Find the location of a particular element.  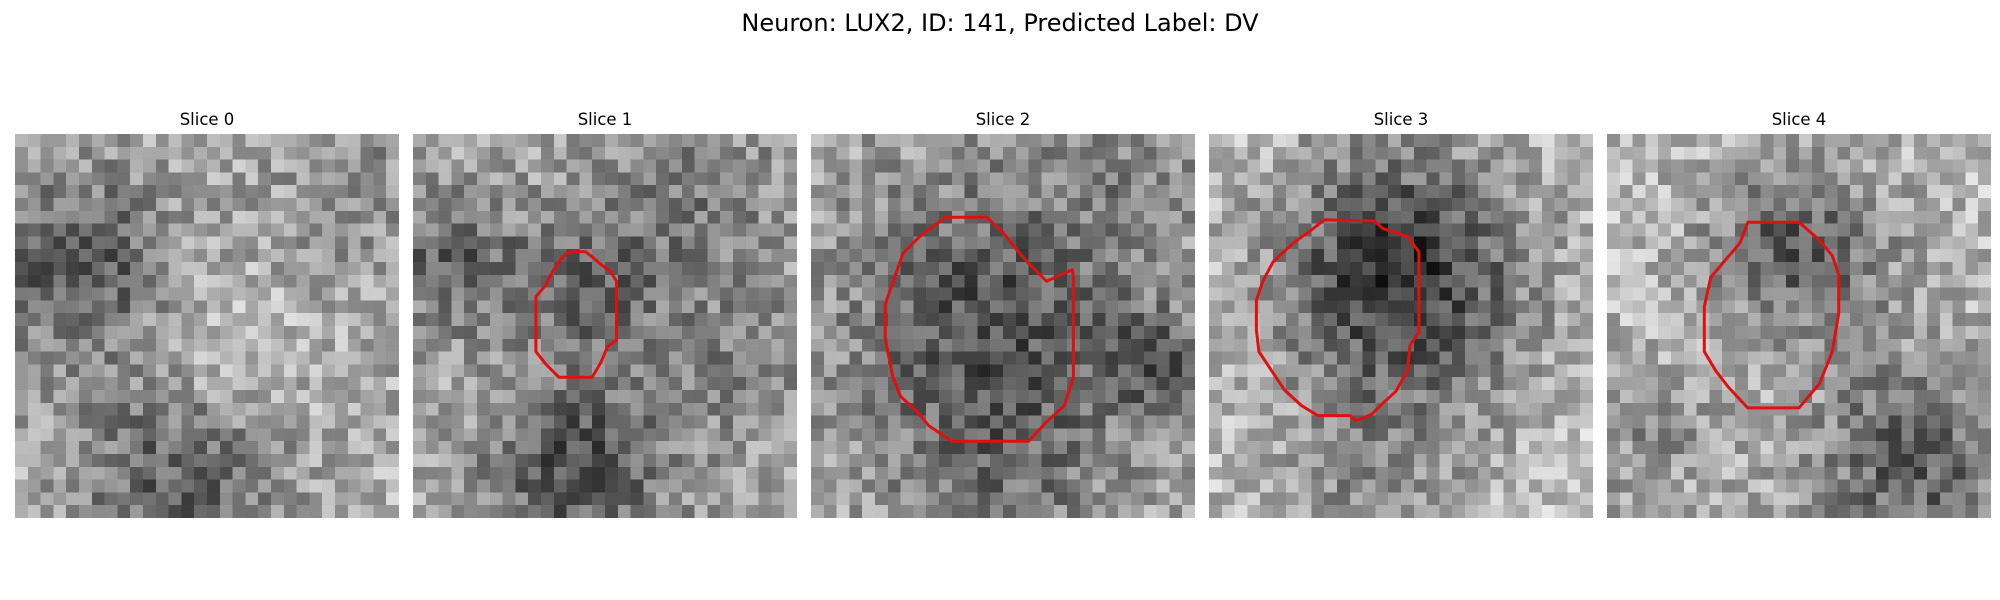

slice-title-1: Slice 1 is located at coordinates (605, 119).